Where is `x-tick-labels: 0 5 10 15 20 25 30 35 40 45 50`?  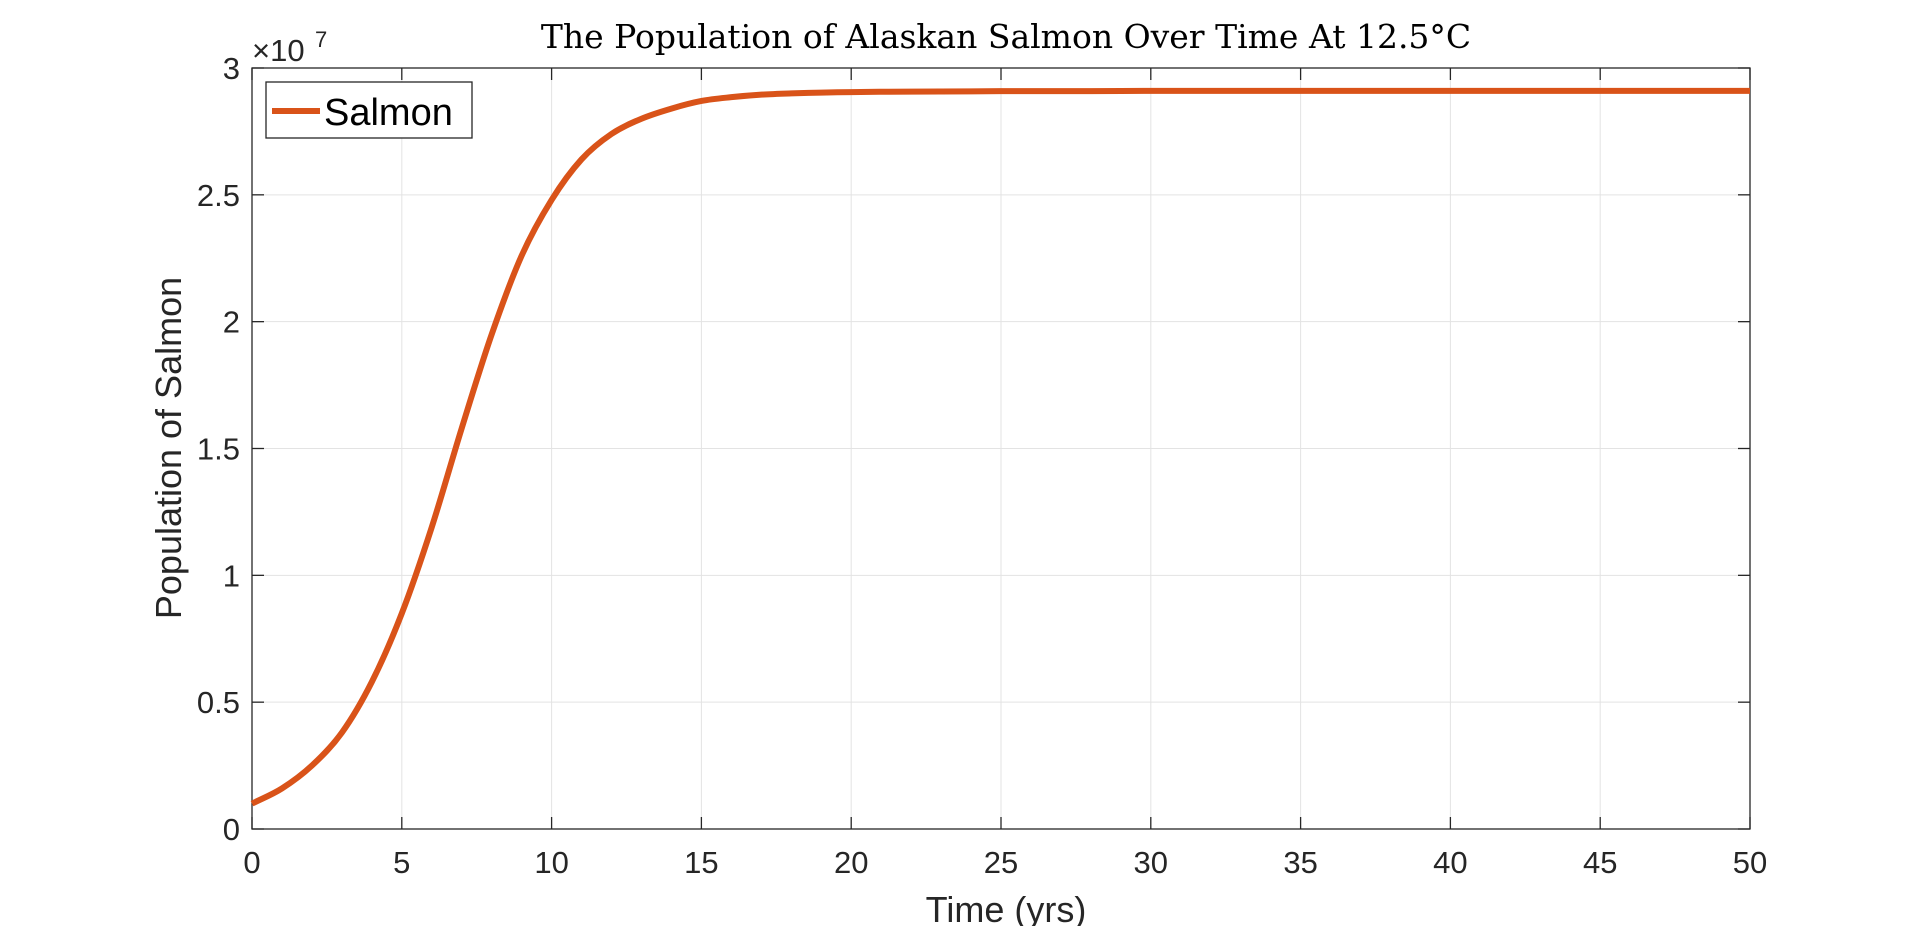 x-tick-labels: 0 5 10 15 20 25 30 35 40 45 50 is located at coordinates (1005, 862).